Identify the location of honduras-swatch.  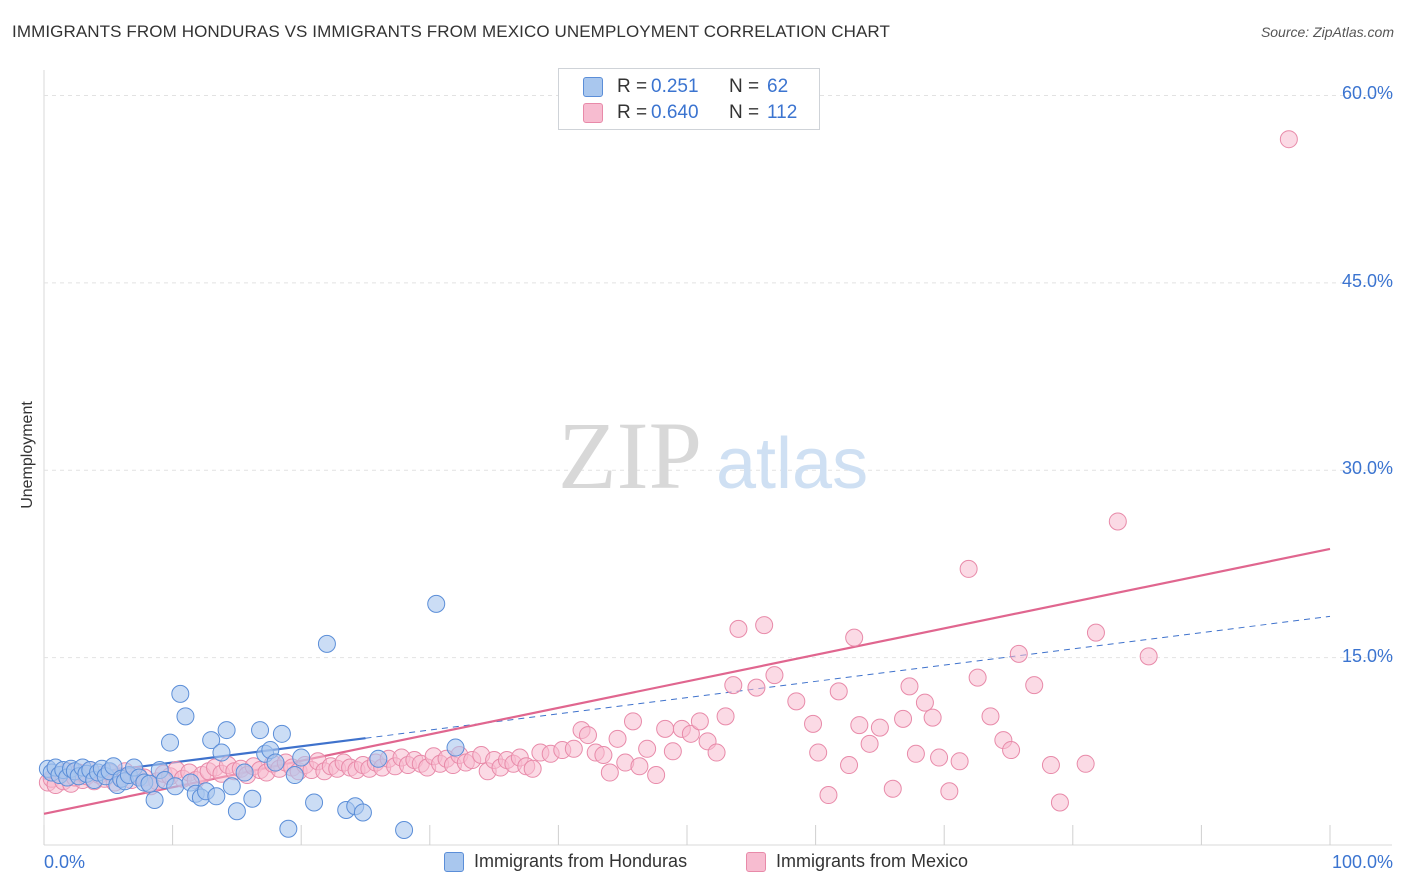
(454, 861).